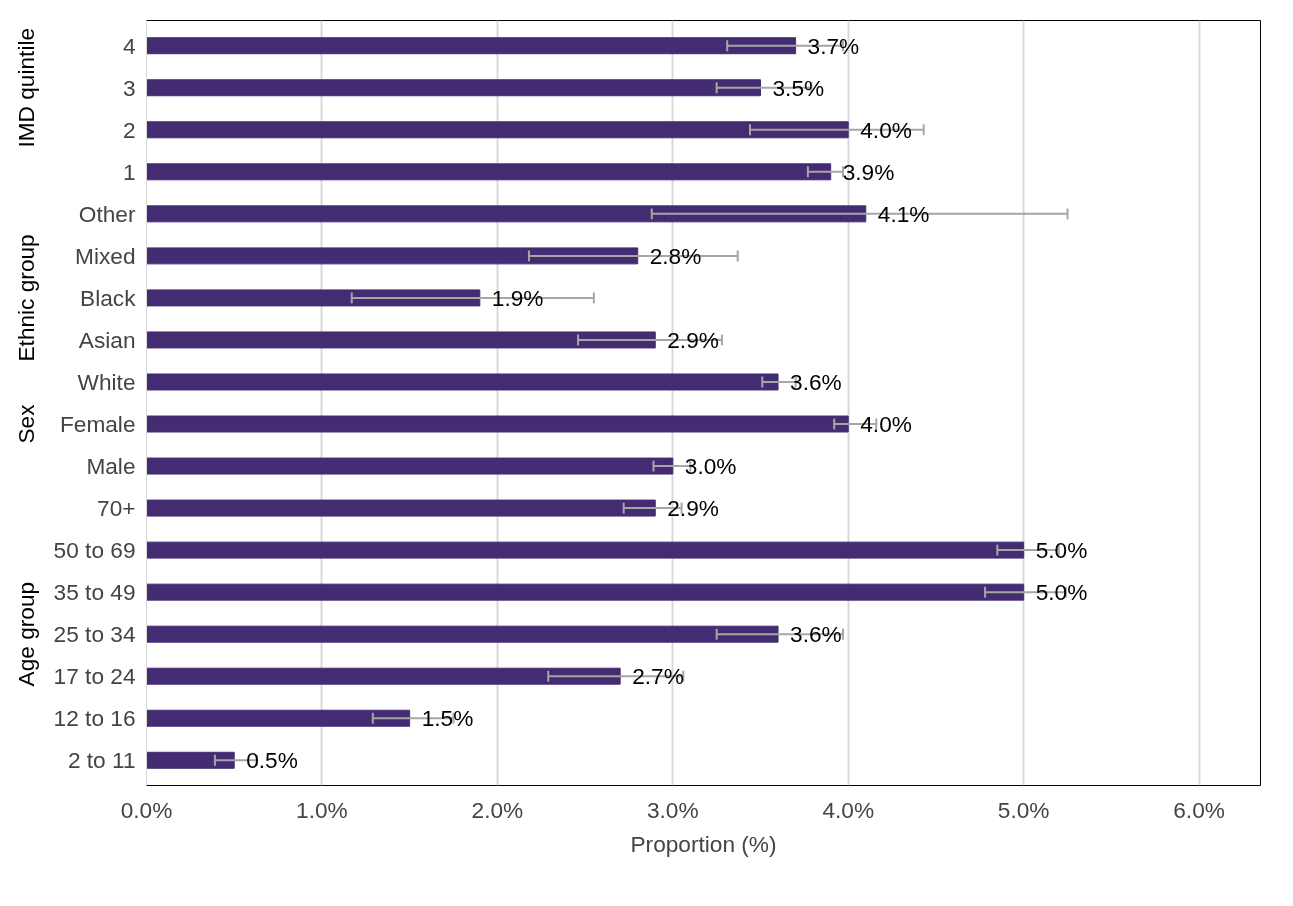 The width and height of the screenshot is (1293, 906). What do you see at coordinates (322, 809) in the screenshot?
I see `x-tick-label: 1.0%` at bounding box center [322, 809].